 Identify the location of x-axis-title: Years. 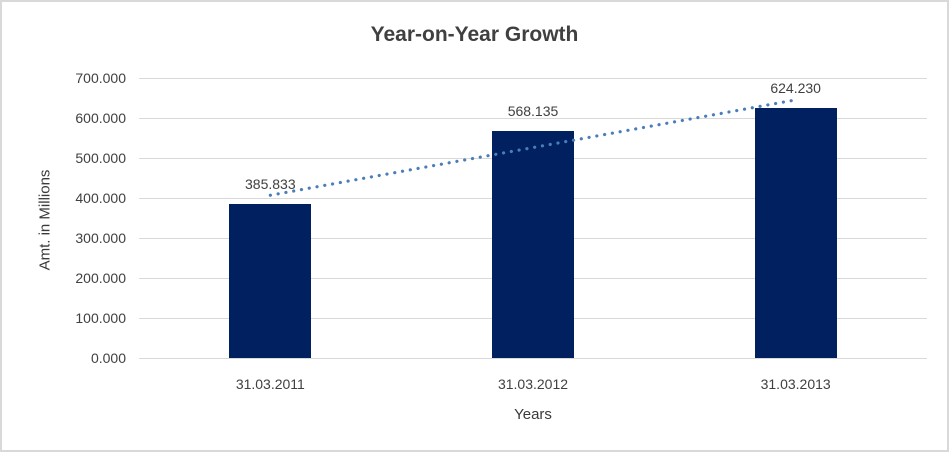
(533, 414).